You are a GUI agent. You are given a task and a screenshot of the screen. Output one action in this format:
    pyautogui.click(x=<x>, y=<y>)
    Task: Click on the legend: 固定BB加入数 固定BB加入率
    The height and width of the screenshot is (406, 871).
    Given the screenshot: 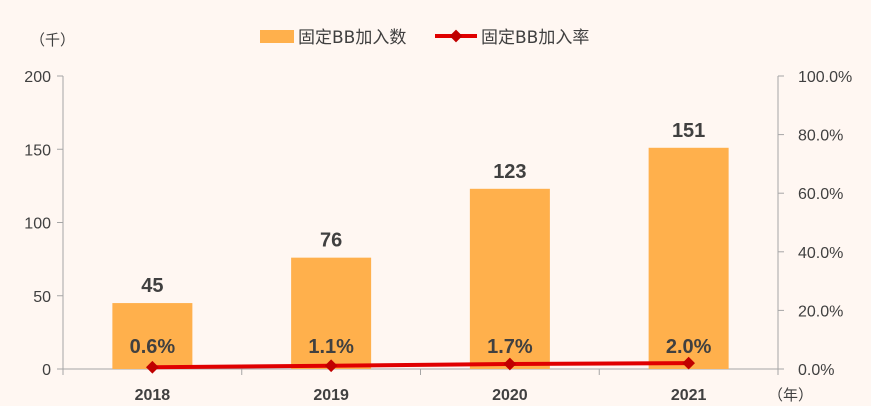 What is the action you would take?
    pyautogui.click(x=424, y=38)
    